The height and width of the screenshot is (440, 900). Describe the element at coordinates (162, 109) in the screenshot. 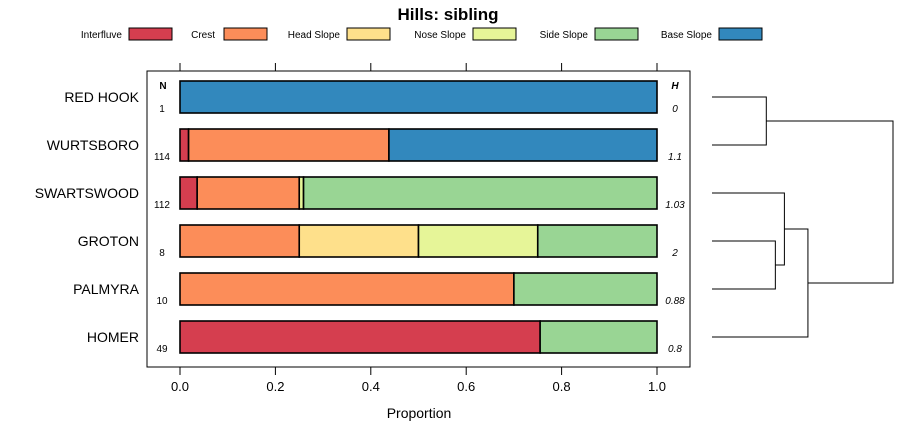

I see `n-value: 1` at that location.